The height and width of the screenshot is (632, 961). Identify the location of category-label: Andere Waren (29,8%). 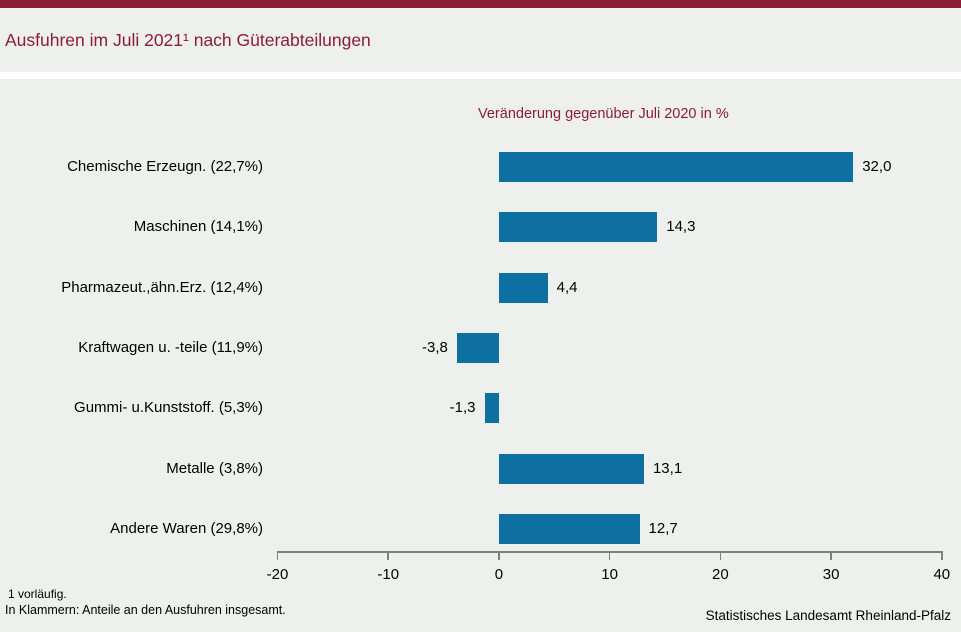
(186, 528).